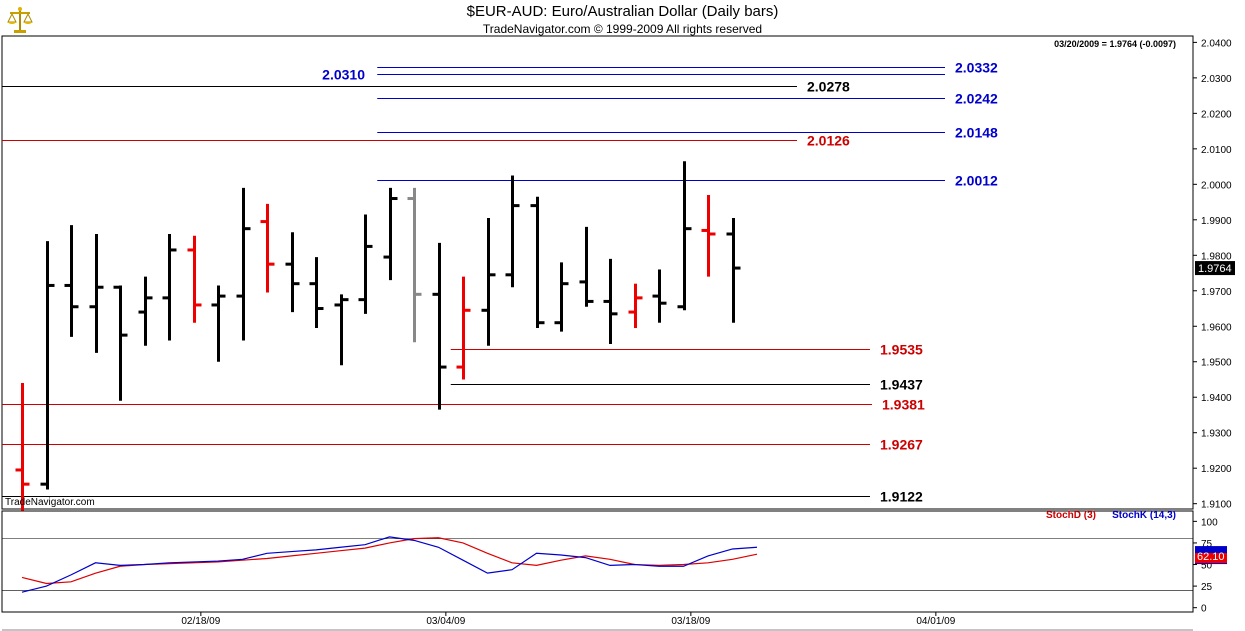  Describe the element at coordinates (1207, 587) in the screenshot. I see `stoch-tick-label: 25` at that location.